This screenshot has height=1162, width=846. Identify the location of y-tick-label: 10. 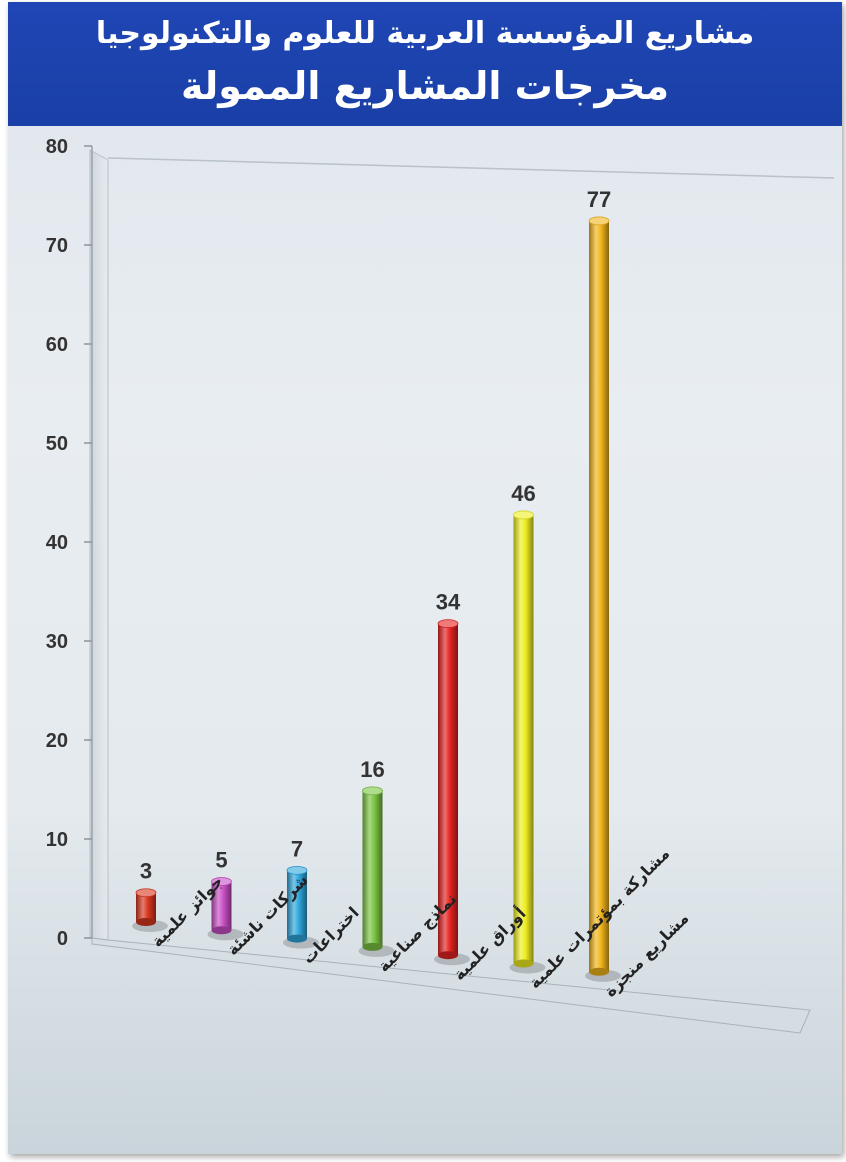
(57, 840).